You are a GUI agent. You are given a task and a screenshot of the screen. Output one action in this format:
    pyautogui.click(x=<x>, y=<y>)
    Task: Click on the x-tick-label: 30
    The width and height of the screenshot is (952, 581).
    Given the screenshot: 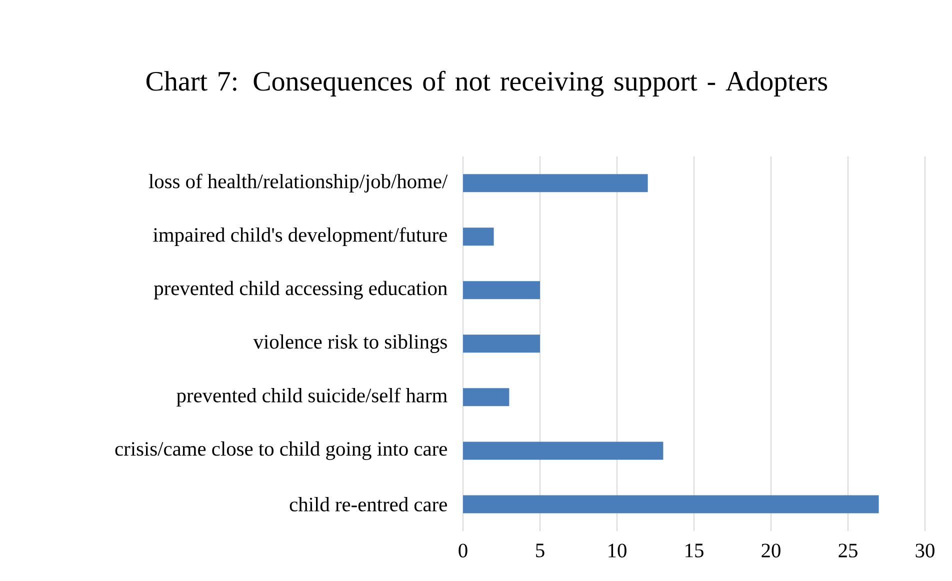 What is the action you would take?
    pyautogui.click(x=925, y=551)
    